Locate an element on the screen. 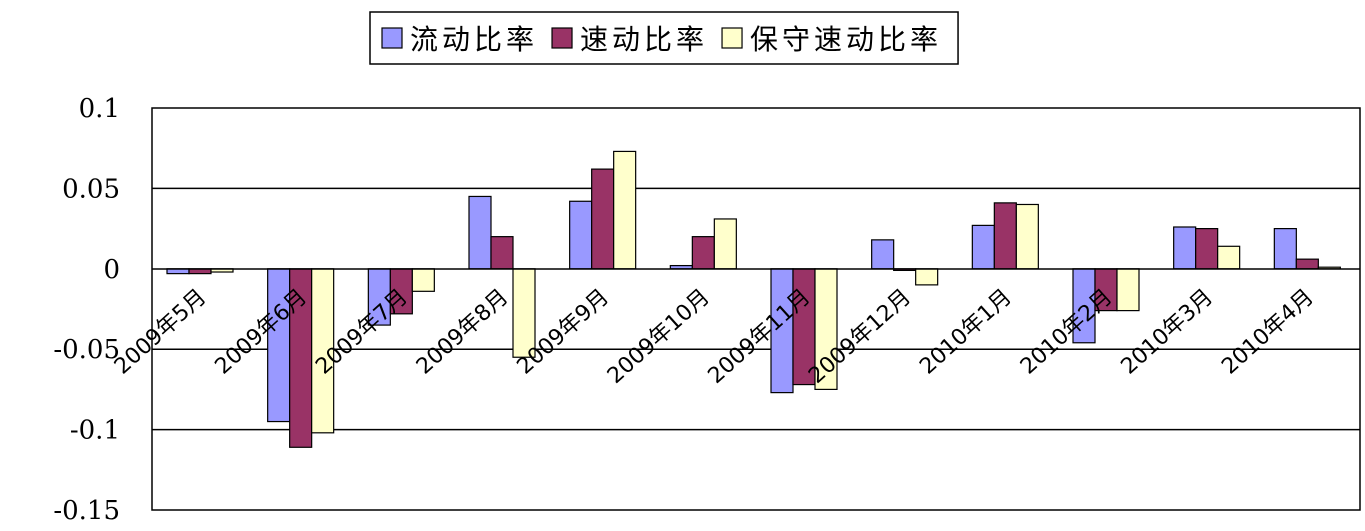  category-label: 2010年1月 is located at coordinates (965, 332).